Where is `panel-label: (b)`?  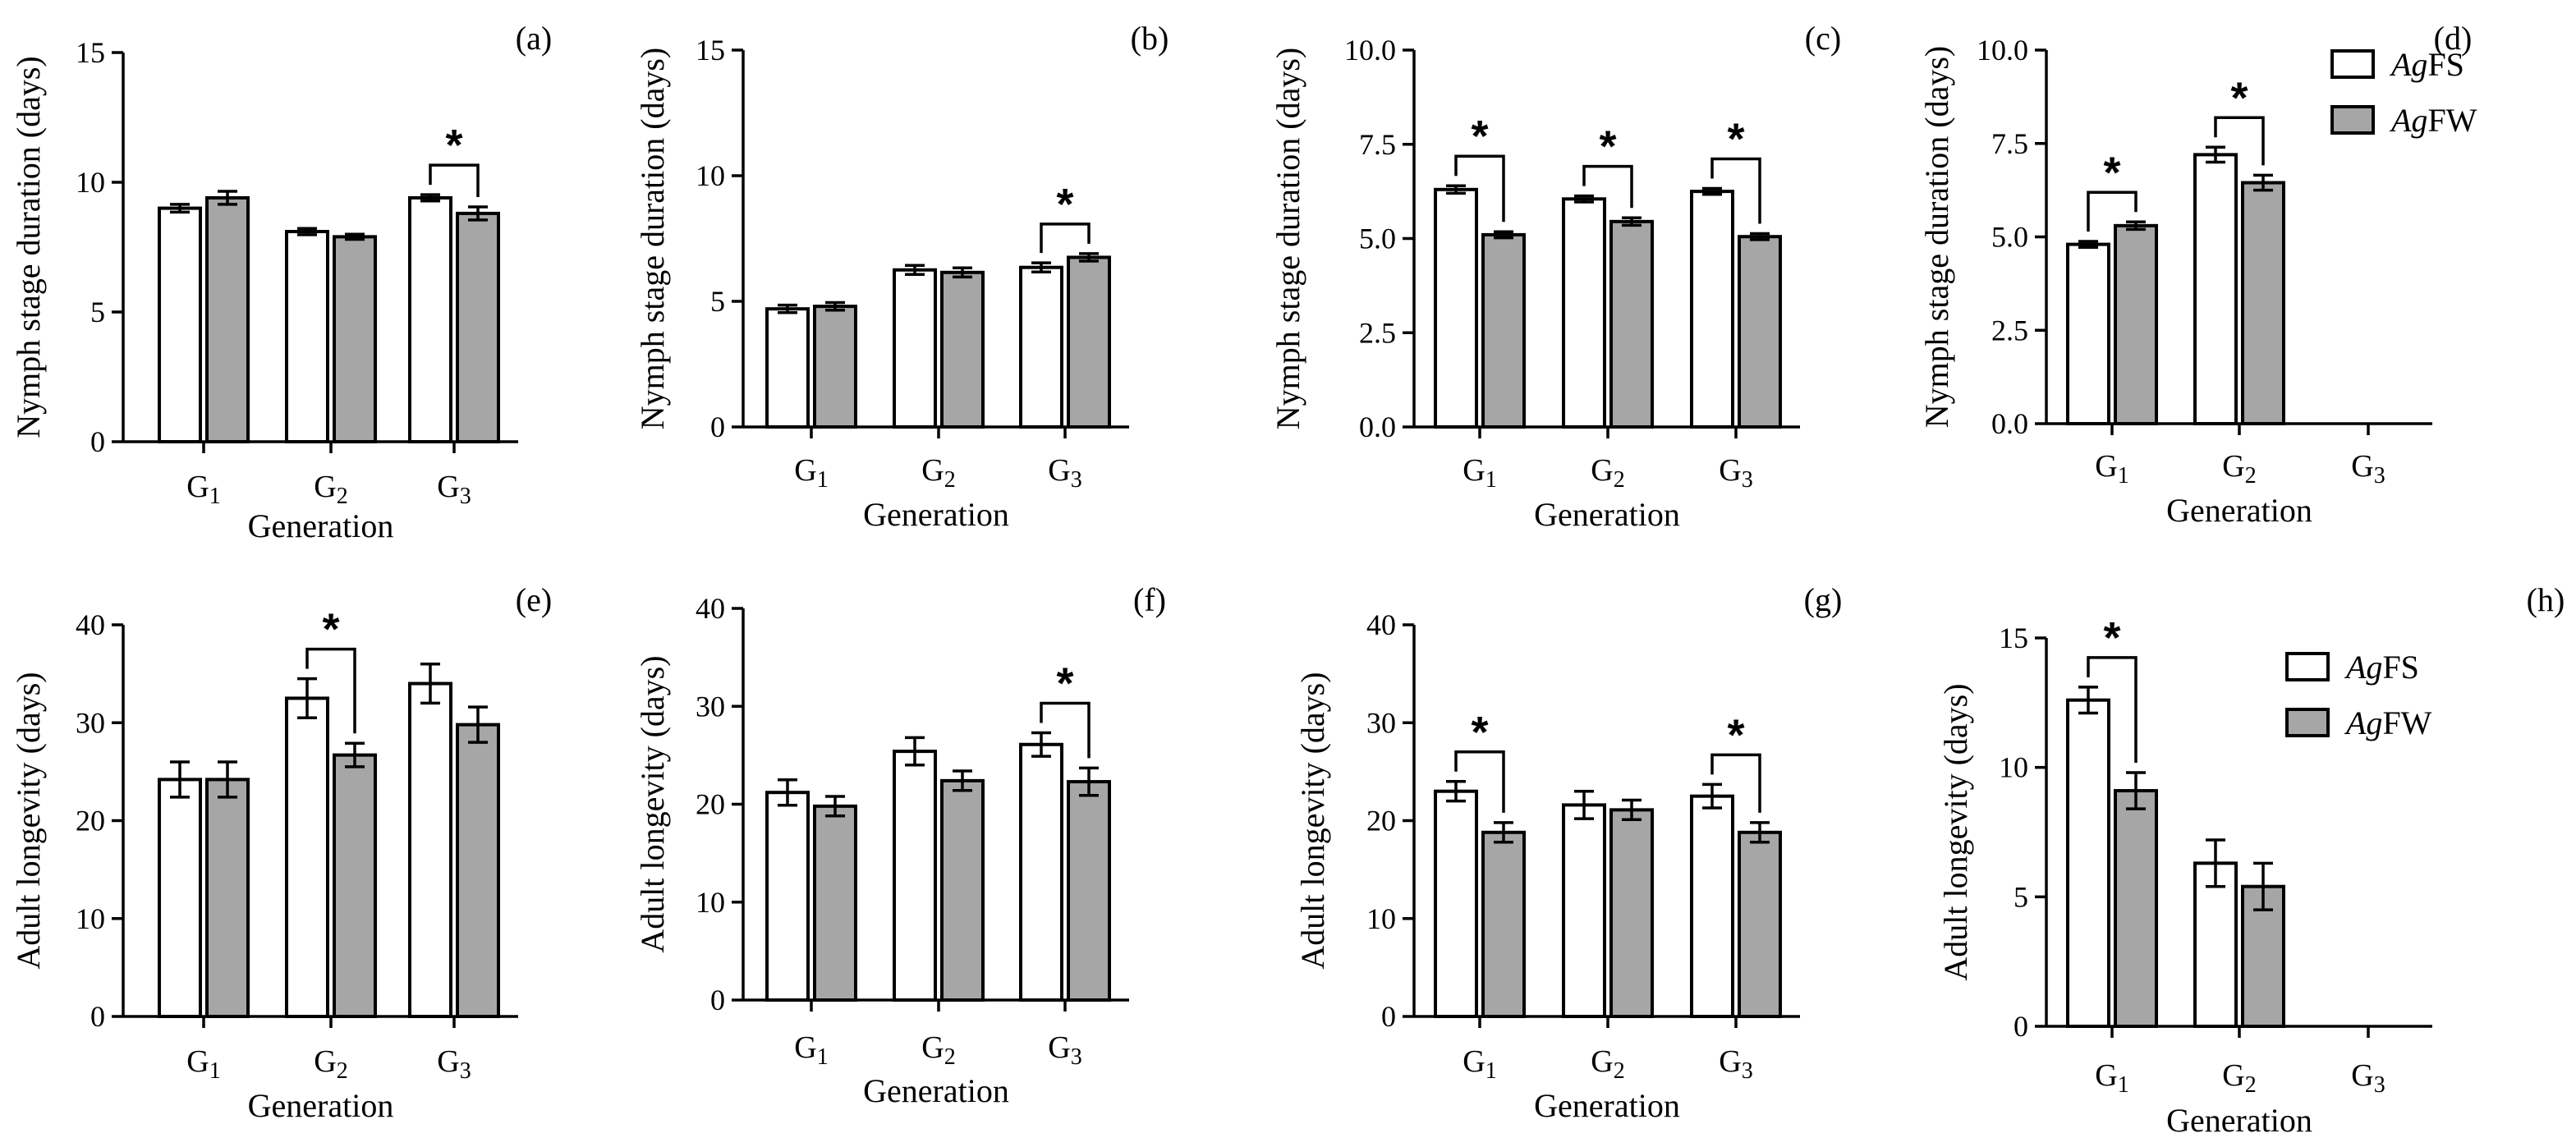
panel-label: (b) is located at coordinates (1150, 38).